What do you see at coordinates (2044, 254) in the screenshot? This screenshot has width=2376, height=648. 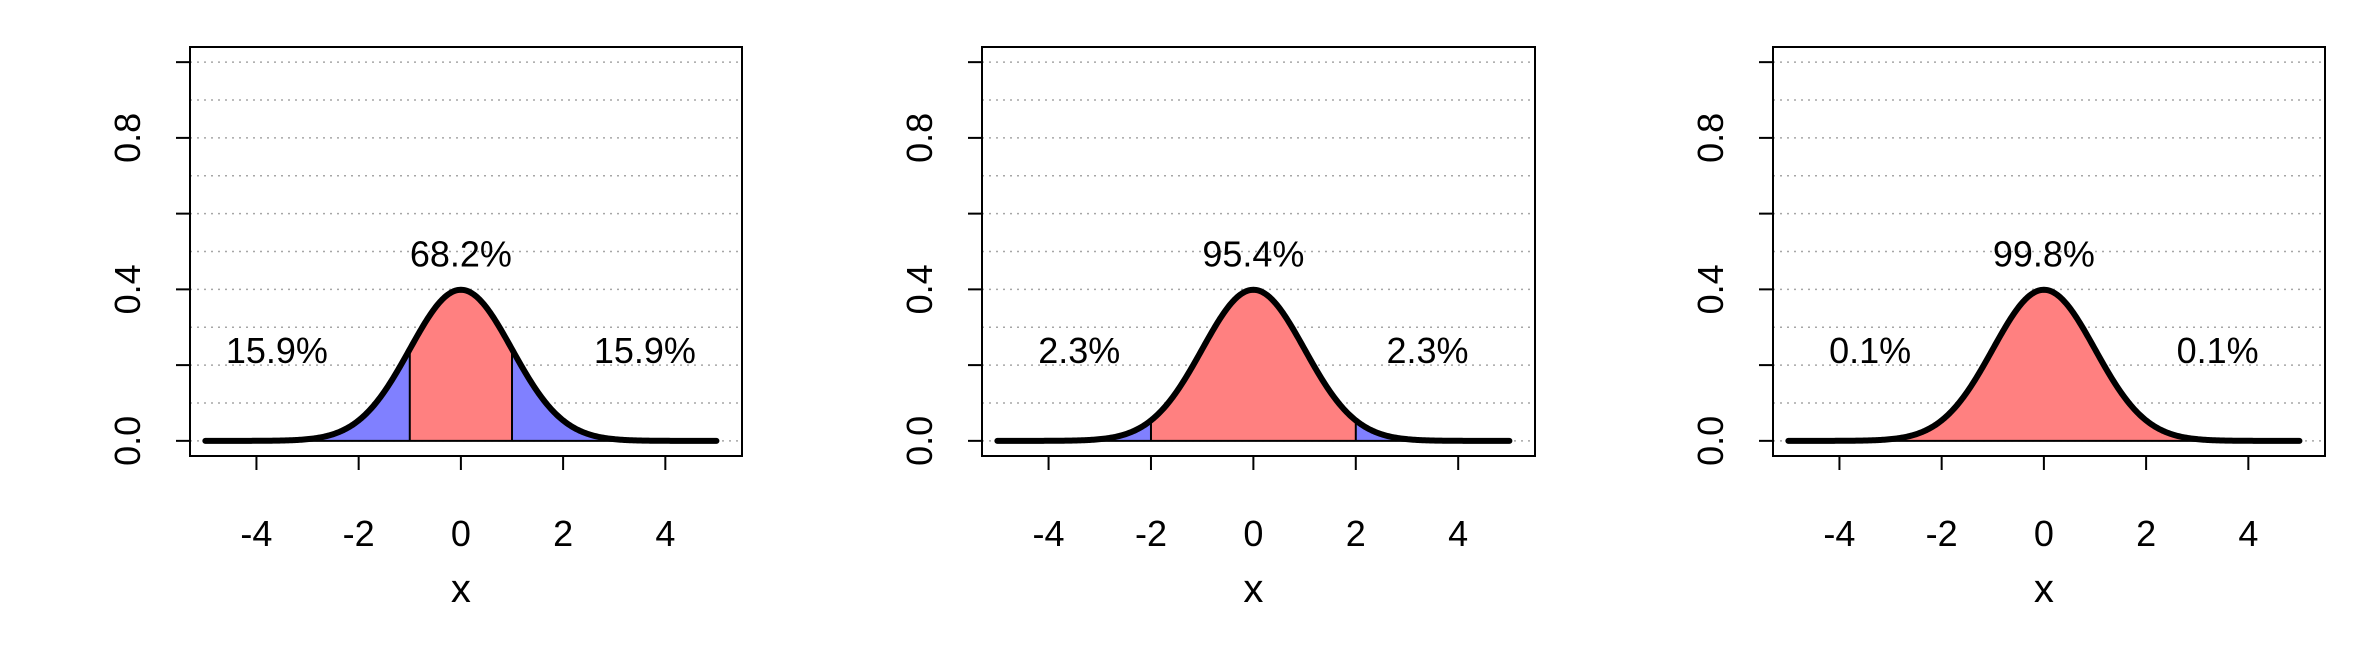 I see `center-percent-label: 99.8%` at bounding box center [2044, 254].